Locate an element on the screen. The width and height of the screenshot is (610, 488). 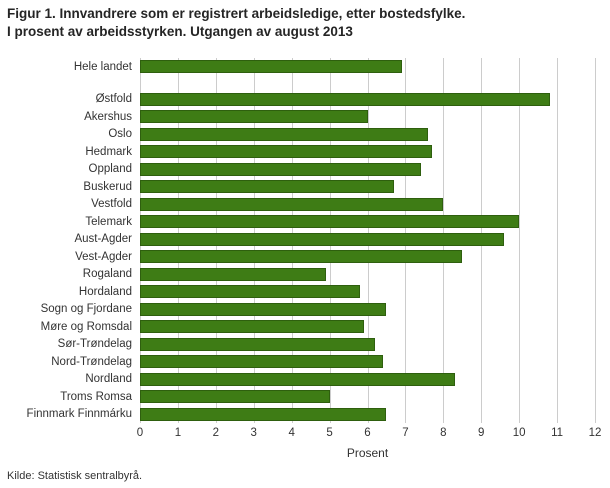
chart-row: Vest-Agder is located at coordinates (305, 257).